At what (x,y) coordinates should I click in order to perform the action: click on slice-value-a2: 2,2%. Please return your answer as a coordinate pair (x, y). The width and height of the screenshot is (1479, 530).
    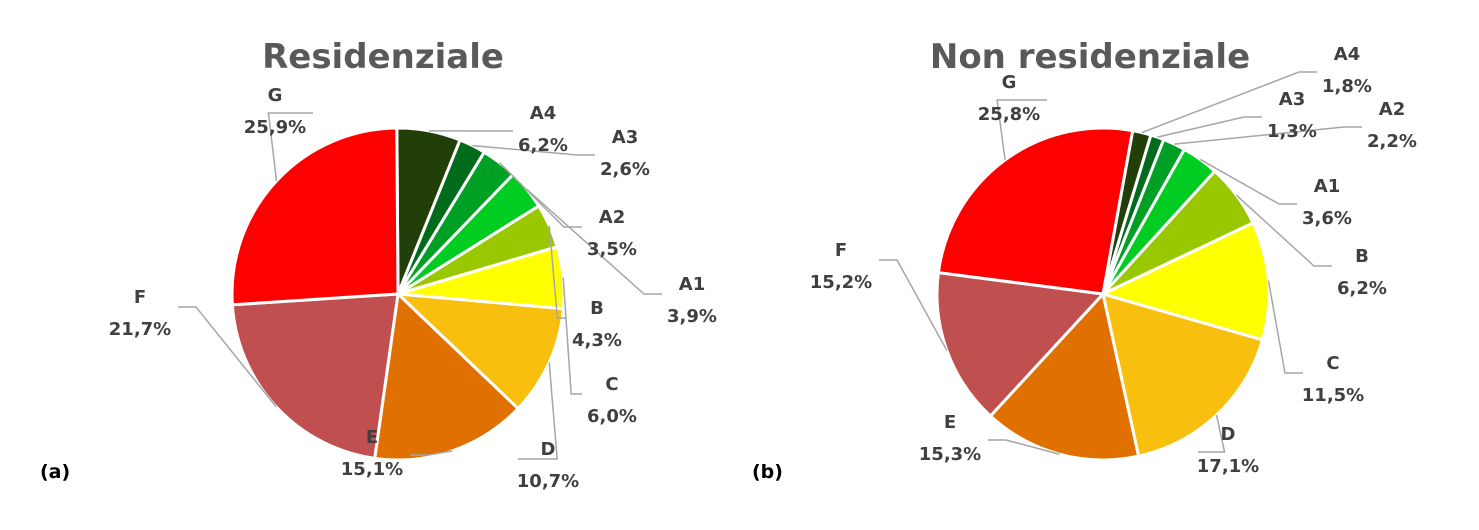
    Looking at the image, I should click on (1392, 141).